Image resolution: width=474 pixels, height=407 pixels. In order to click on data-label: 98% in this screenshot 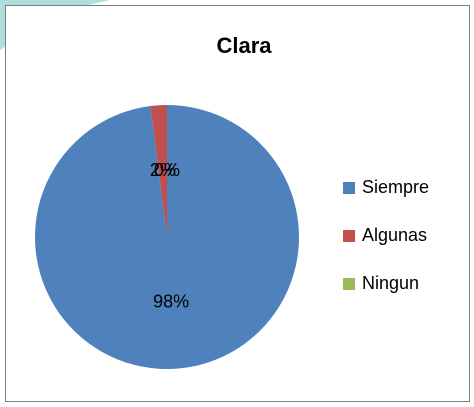, I will do `click(171, 302)`.